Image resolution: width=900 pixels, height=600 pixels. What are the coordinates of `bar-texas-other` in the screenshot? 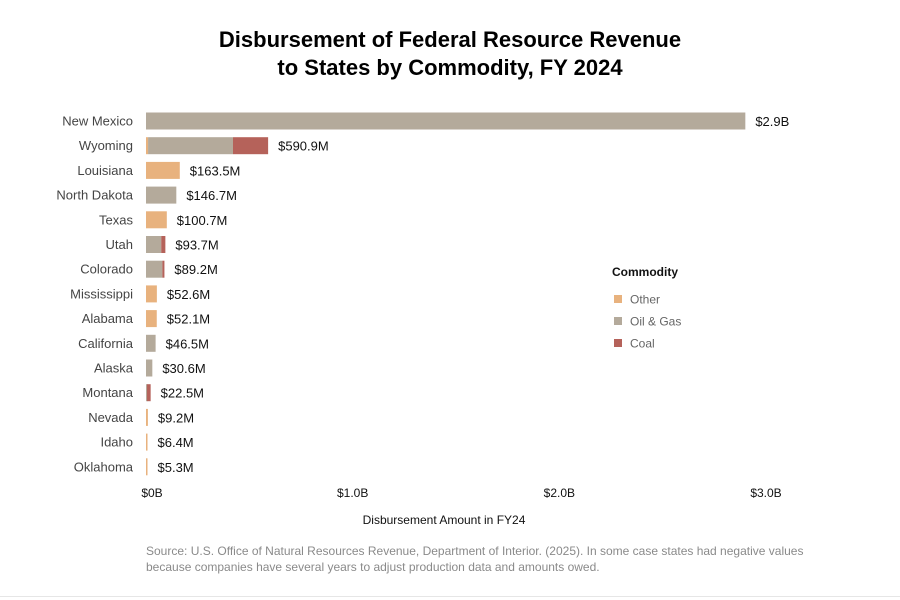 It's located at (156, 220).